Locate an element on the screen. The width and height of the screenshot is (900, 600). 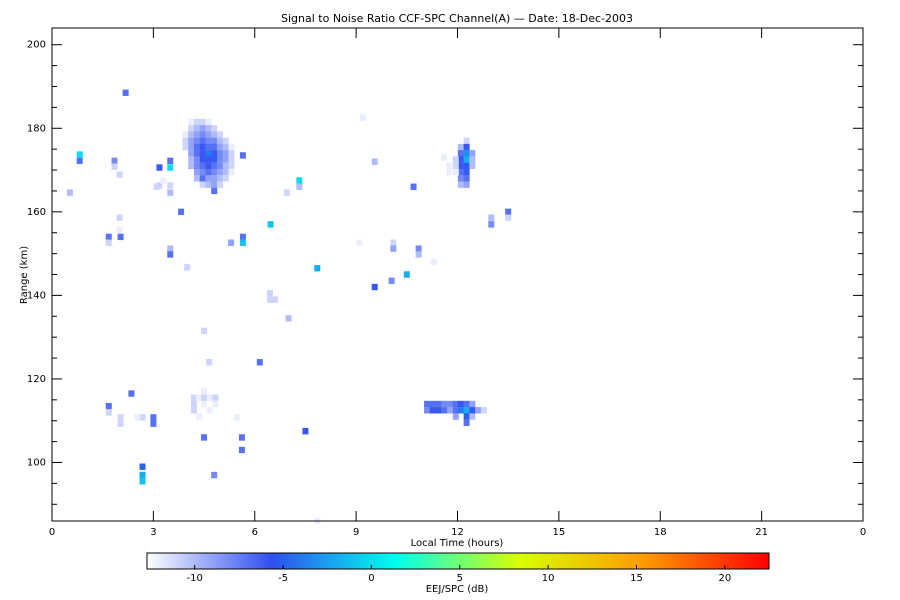
x-tick-label: 9 is located at coordinates (356, 532).